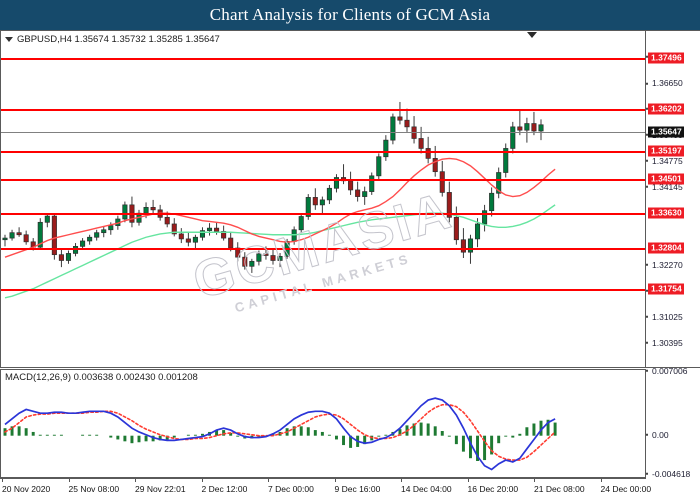 This screenshot has height=500, width=700. What do you see at coordinates (26, 489) in the screenshot?
I see `time-axis-label: 20 Nov 2020` at bounding box center [26, 489].